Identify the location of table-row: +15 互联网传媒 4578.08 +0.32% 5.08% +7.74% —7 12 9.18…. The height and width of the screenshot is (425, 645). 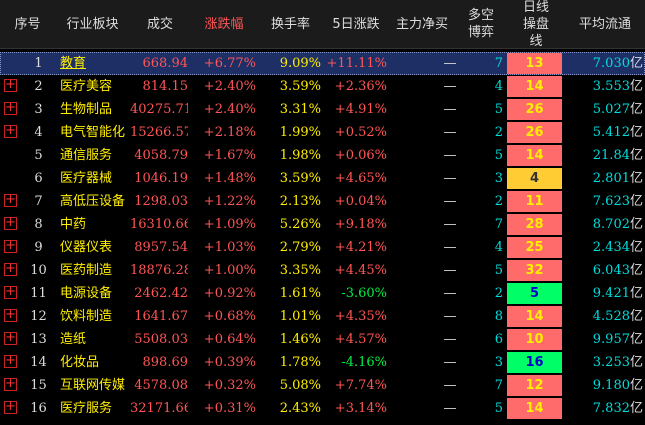
(322, 385).